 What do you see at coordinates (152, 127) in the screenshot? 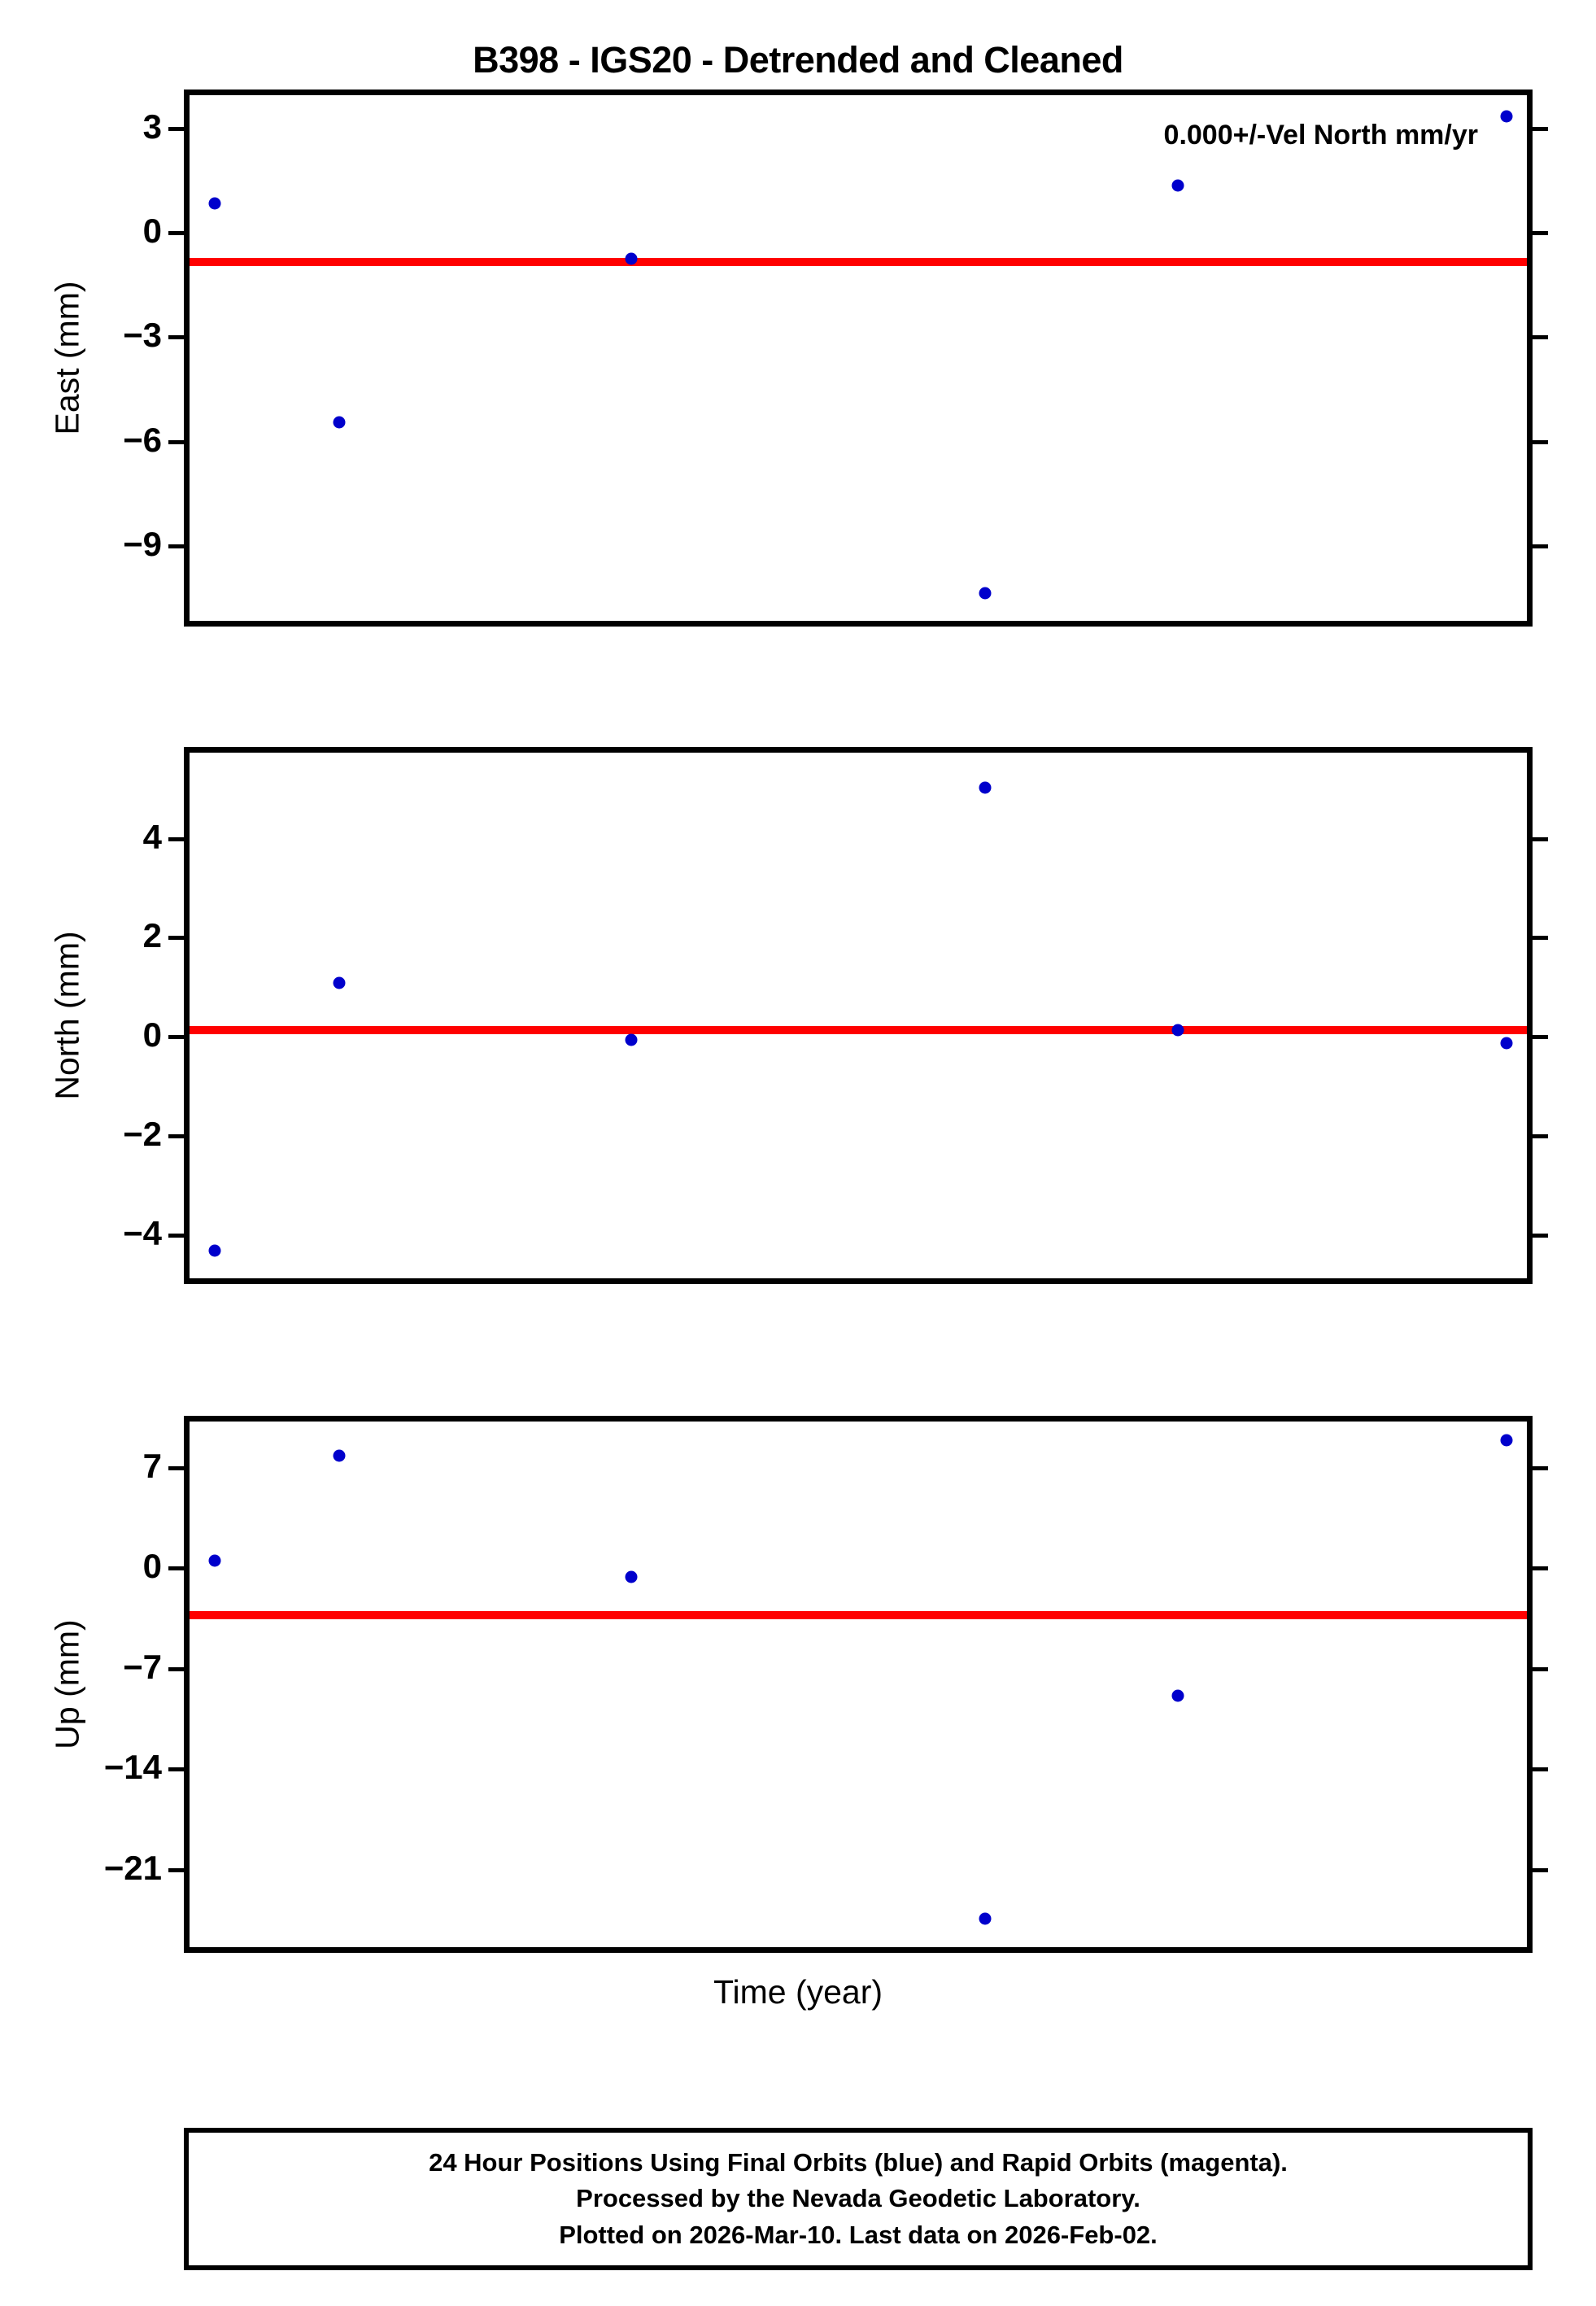
I see `y-tick-label: 3` at bounding box center [152, 127].